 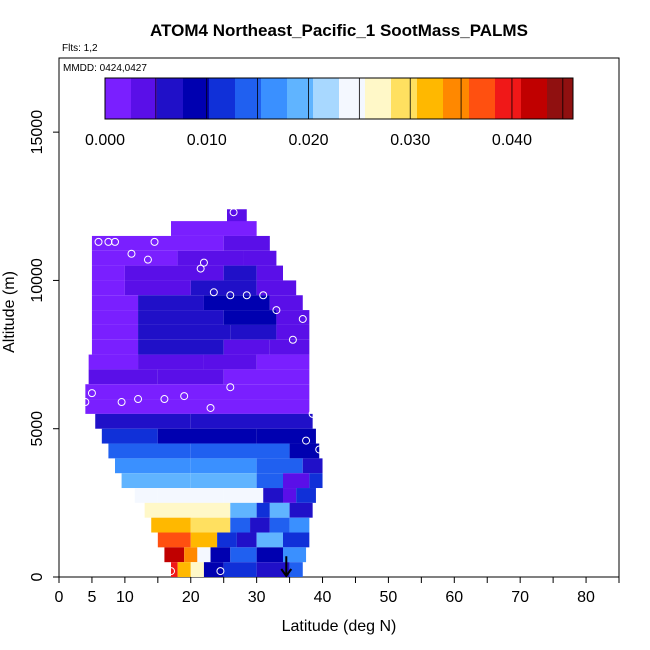 What do you see at coordinates (59, 597) in the screenshot?
I see `x-tick-label: 0` at bounding box center [59, 597].